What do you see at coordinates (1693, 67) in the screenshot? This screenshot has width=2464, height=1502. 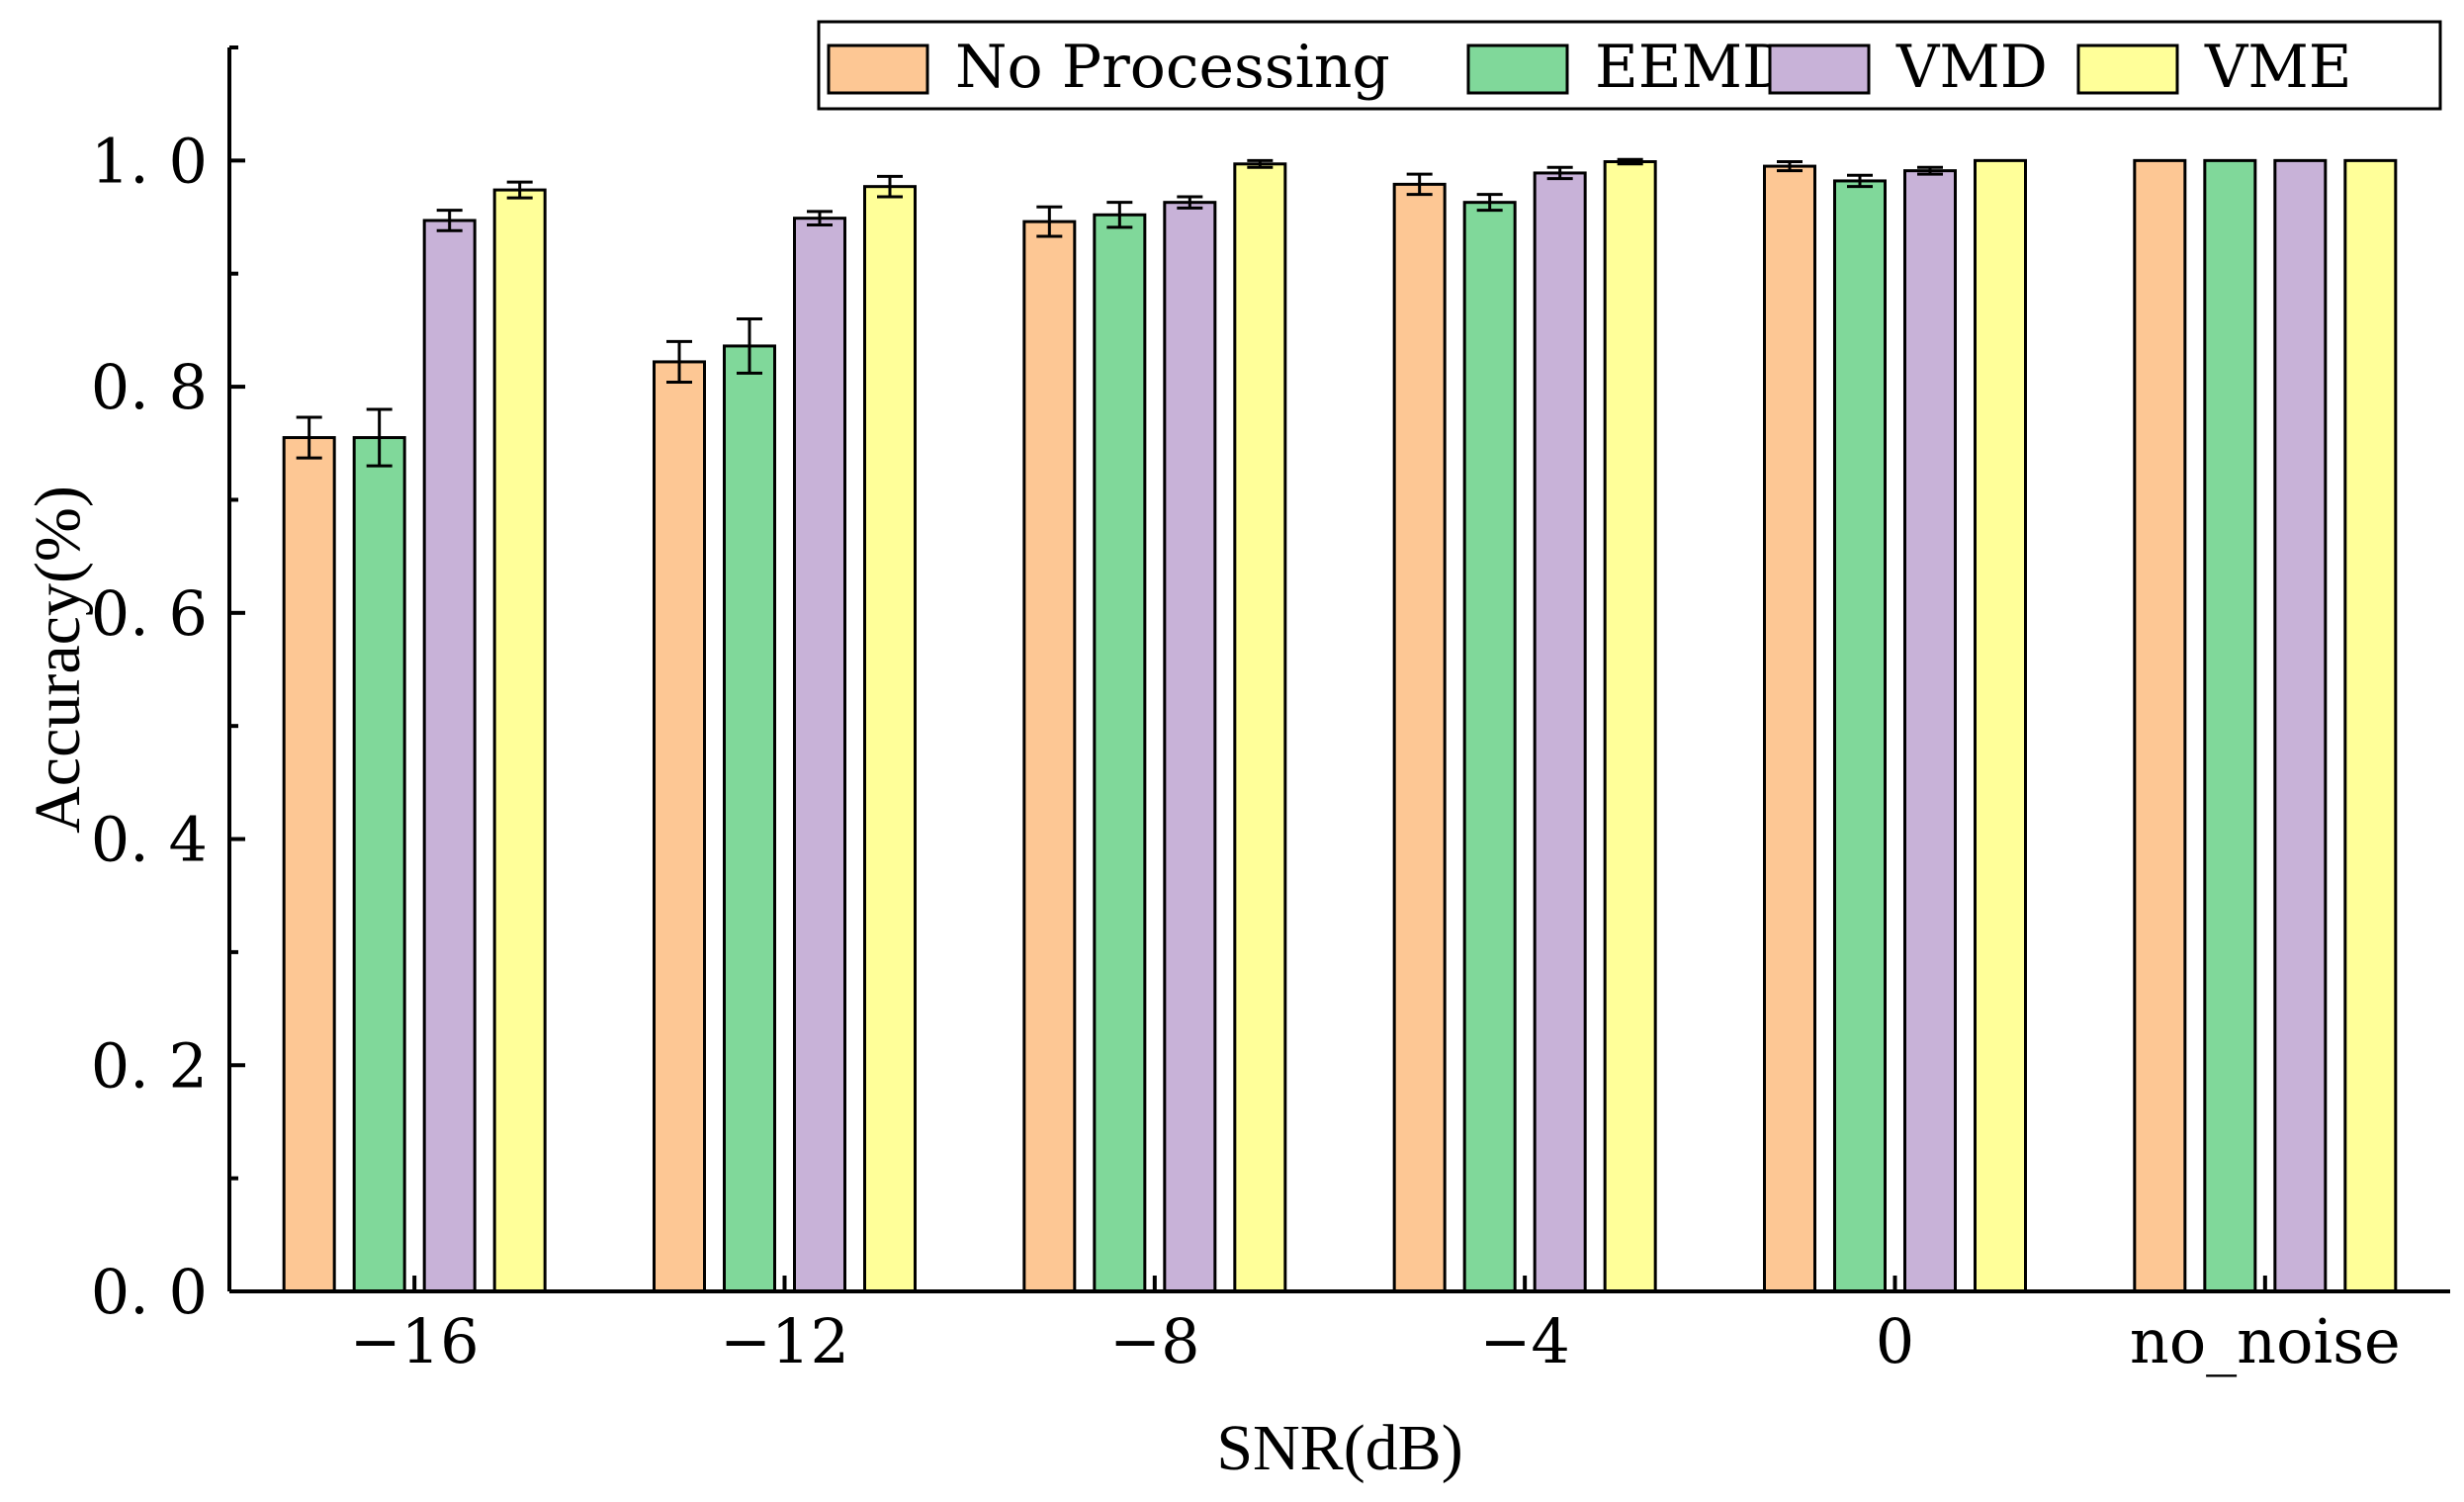 I see `legend-label: EEMD` at bounding box center [1693, 67].